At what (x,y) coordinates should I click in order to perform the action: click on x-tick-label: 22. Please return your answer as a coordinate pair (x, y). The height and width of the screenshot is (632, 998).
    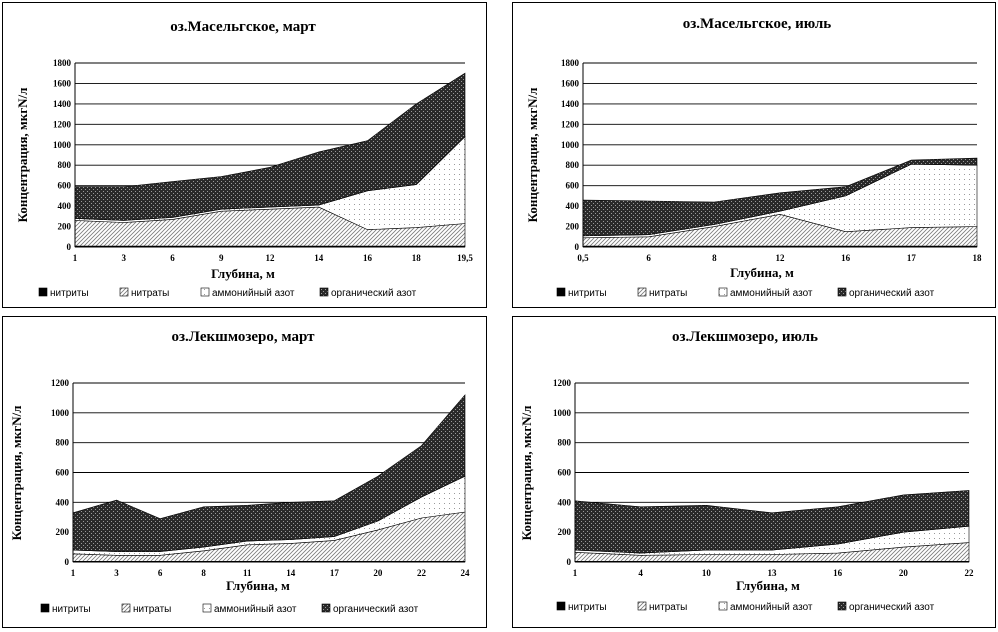
    Looking at the image, I should click on (422, 573).